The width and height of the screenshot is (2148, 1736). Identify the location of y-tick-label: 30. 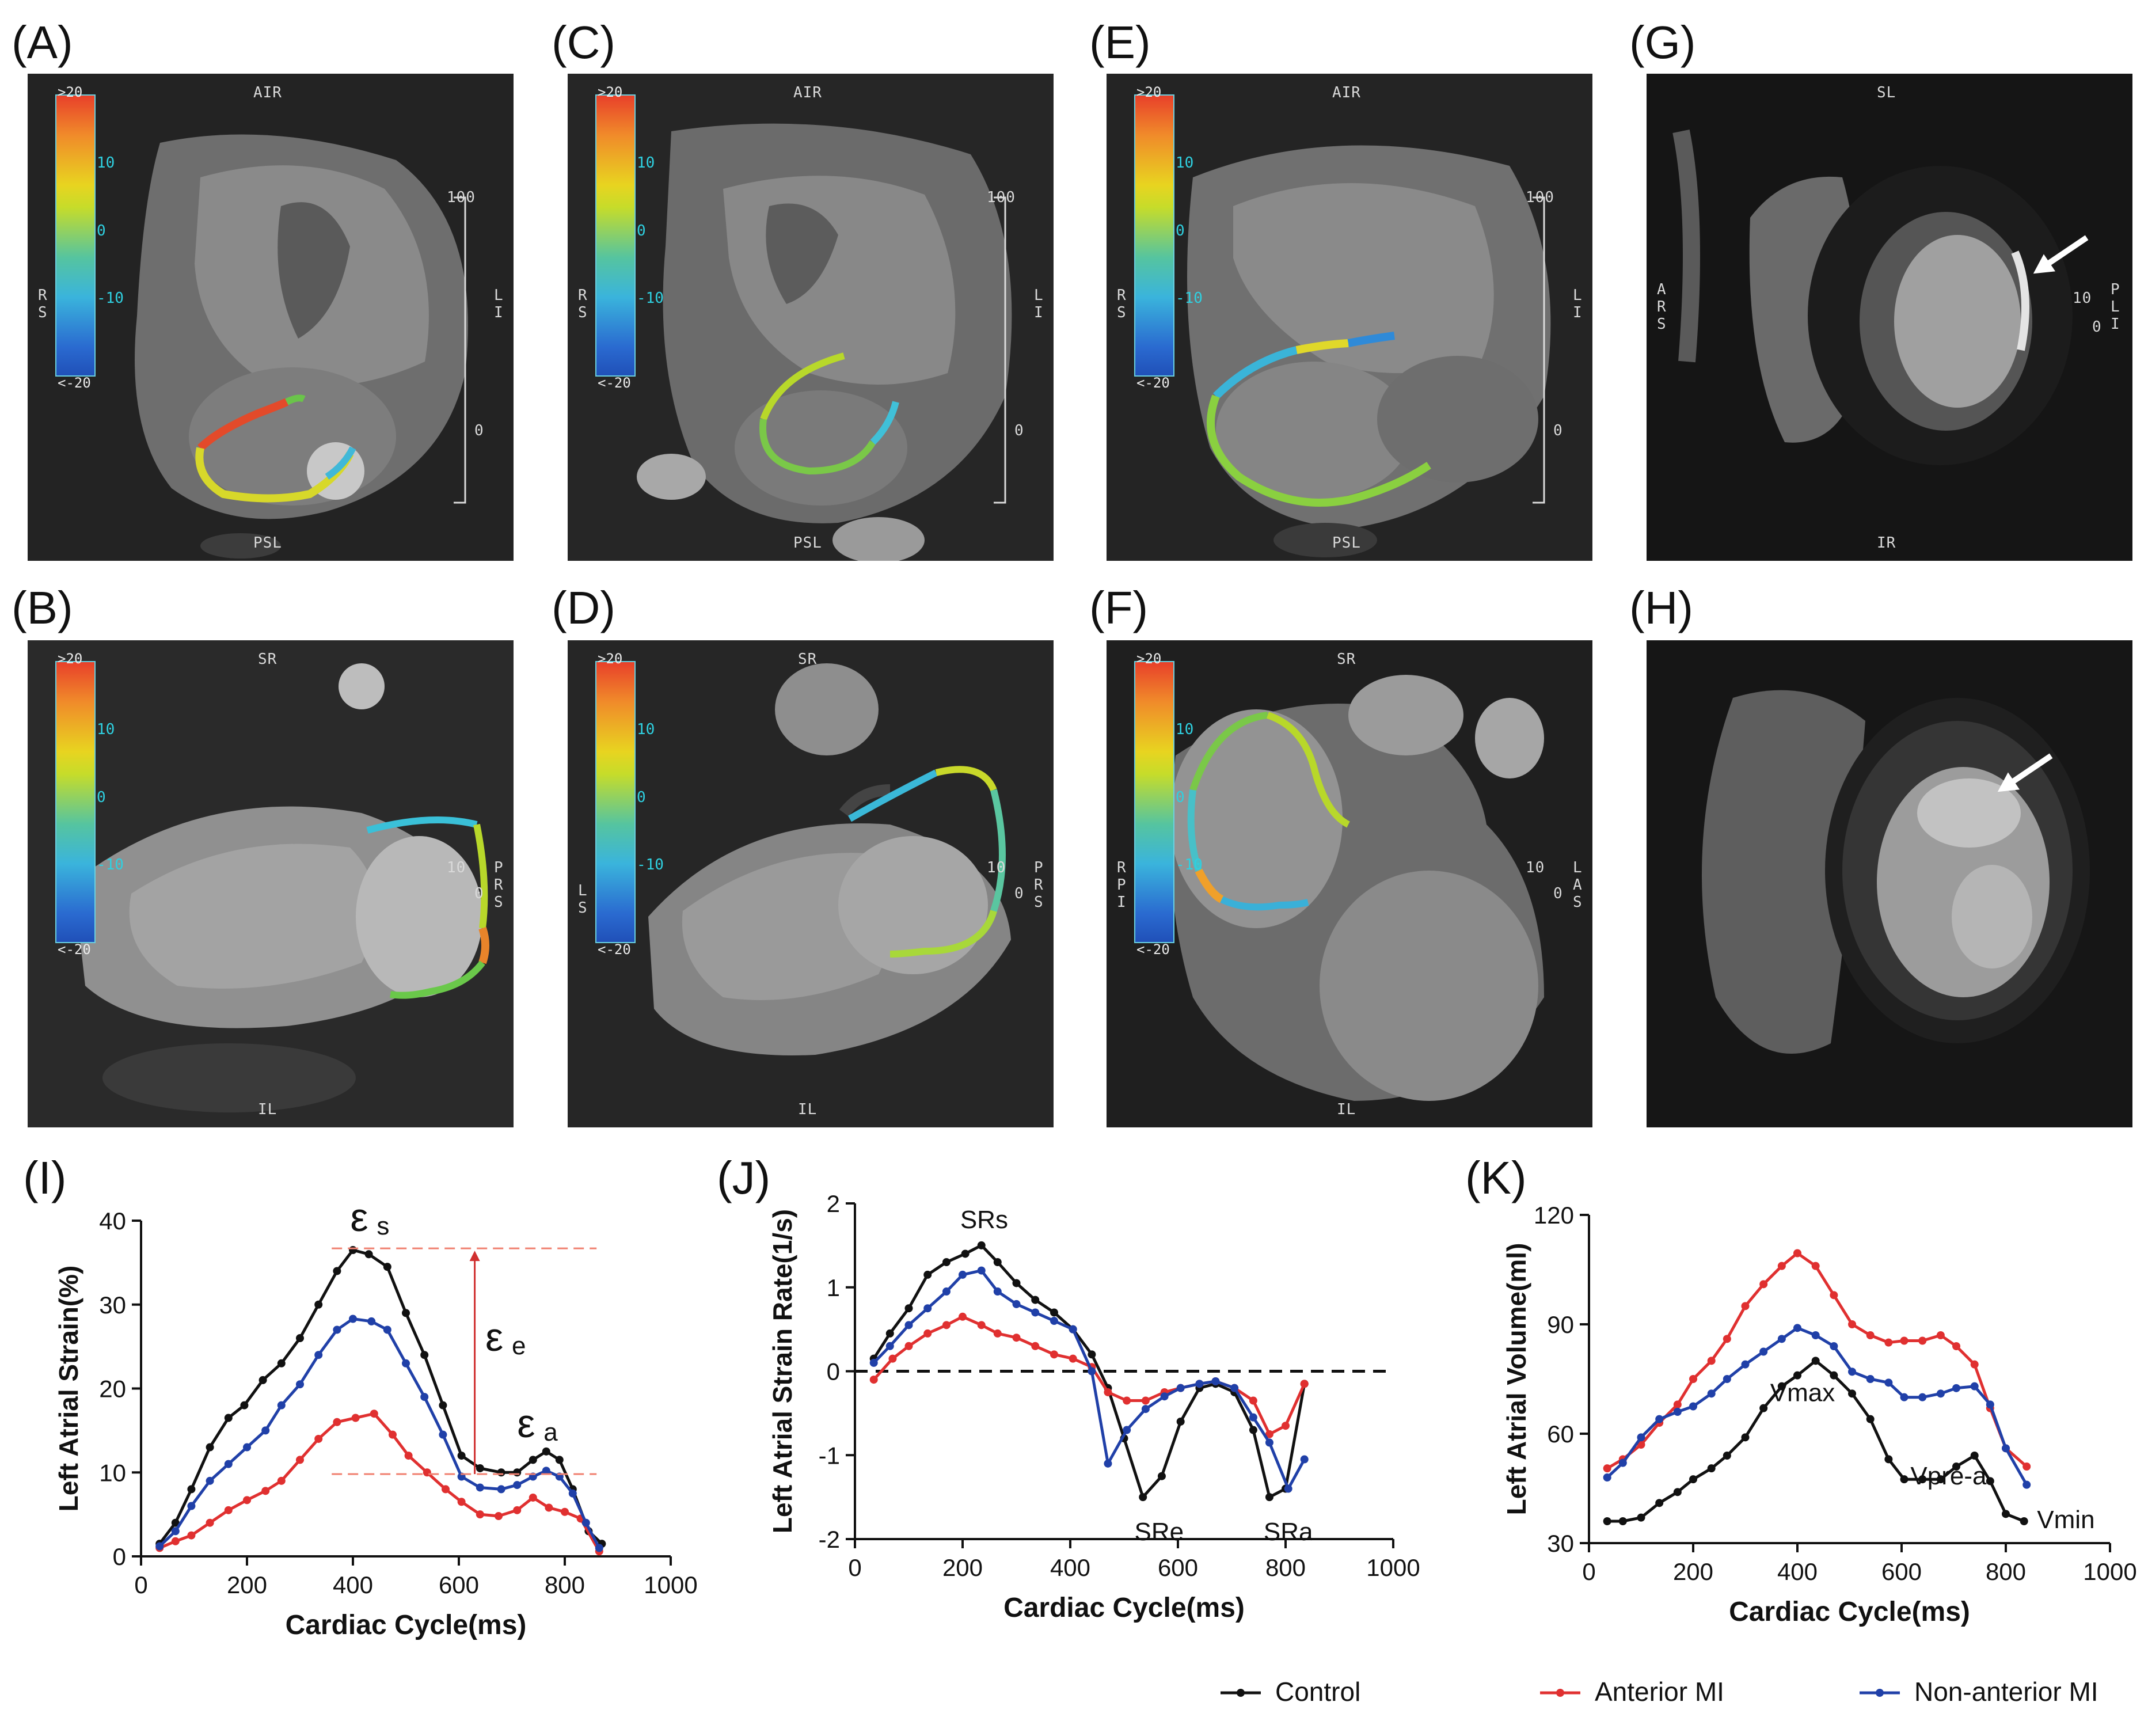
(112, 1305).